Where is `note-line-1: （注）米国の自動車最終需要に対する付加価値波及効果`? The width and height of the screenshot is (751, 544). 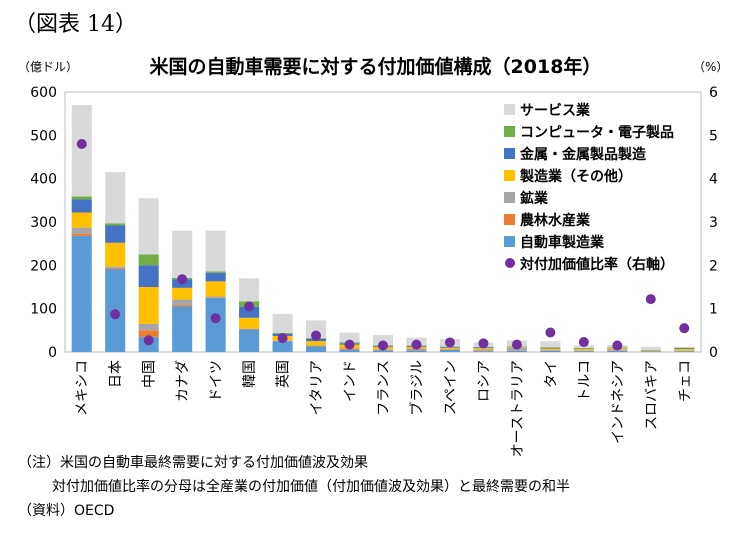 note-line-1: （注）米国の自動車最終需要に対する付加価値波及効果 is located at coordinates (193, 463).